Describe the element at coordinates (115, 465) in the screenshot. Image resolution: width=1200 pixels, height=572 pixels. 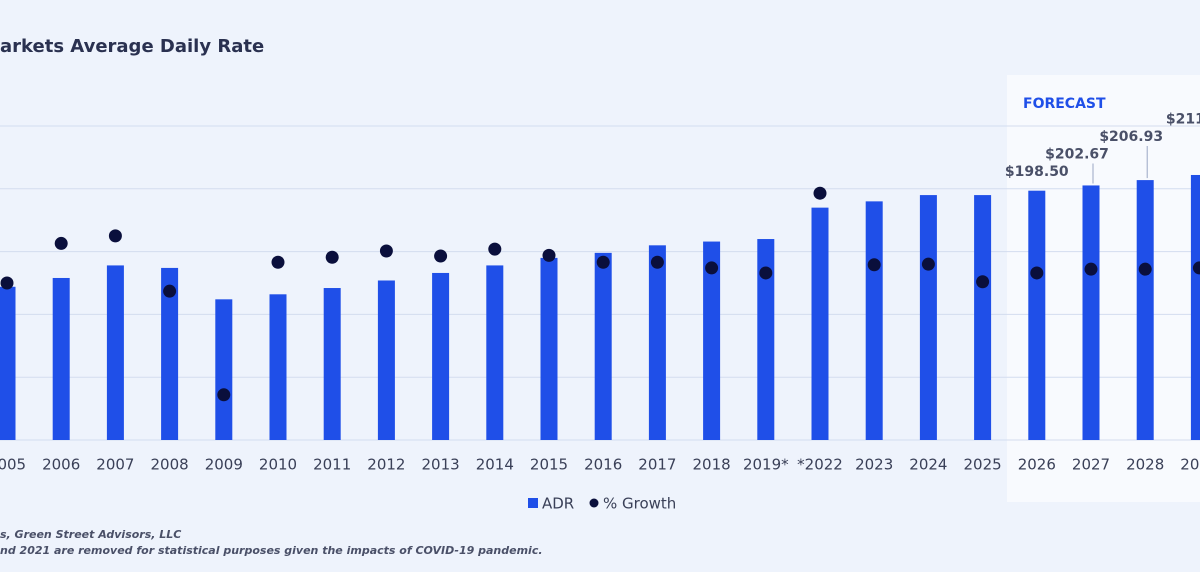
I see `x-tick-label: 2007` at that location.